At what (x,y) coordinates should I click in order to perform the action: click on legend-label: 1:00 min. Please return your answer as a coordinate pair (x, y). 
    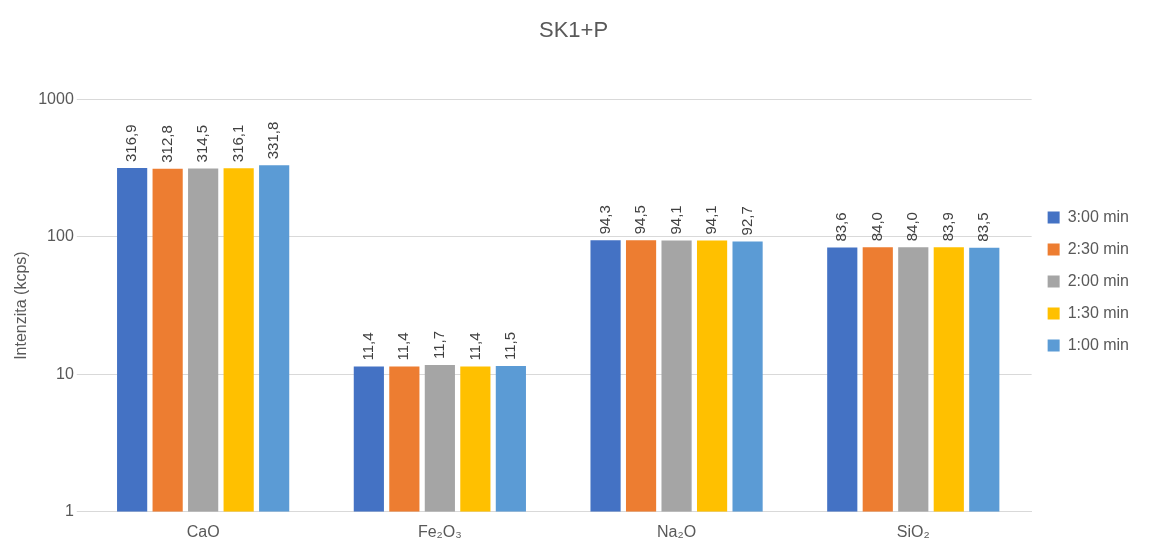
    Looking at the image, I should click on (1098, 344).